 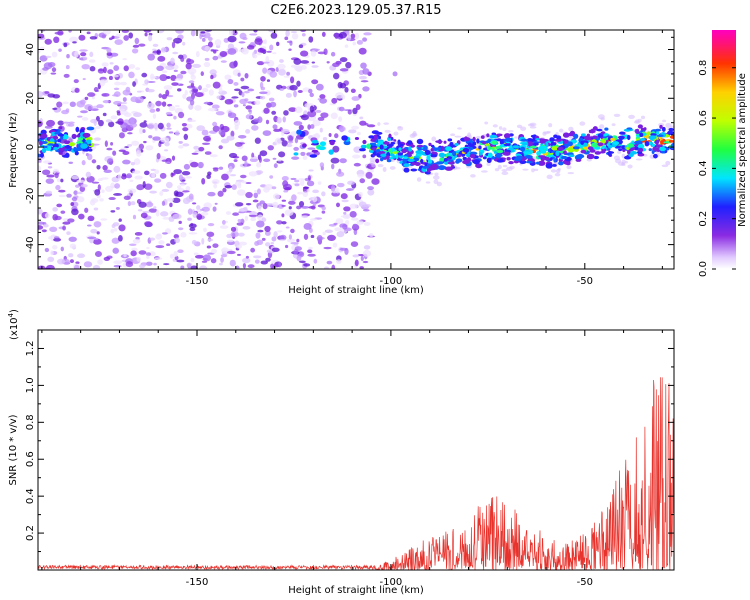 What do you see at coordinates (703, 118) in the screenshot?
I see `colorbar-tick-label: 0.6` at bounding box center [703, 118].